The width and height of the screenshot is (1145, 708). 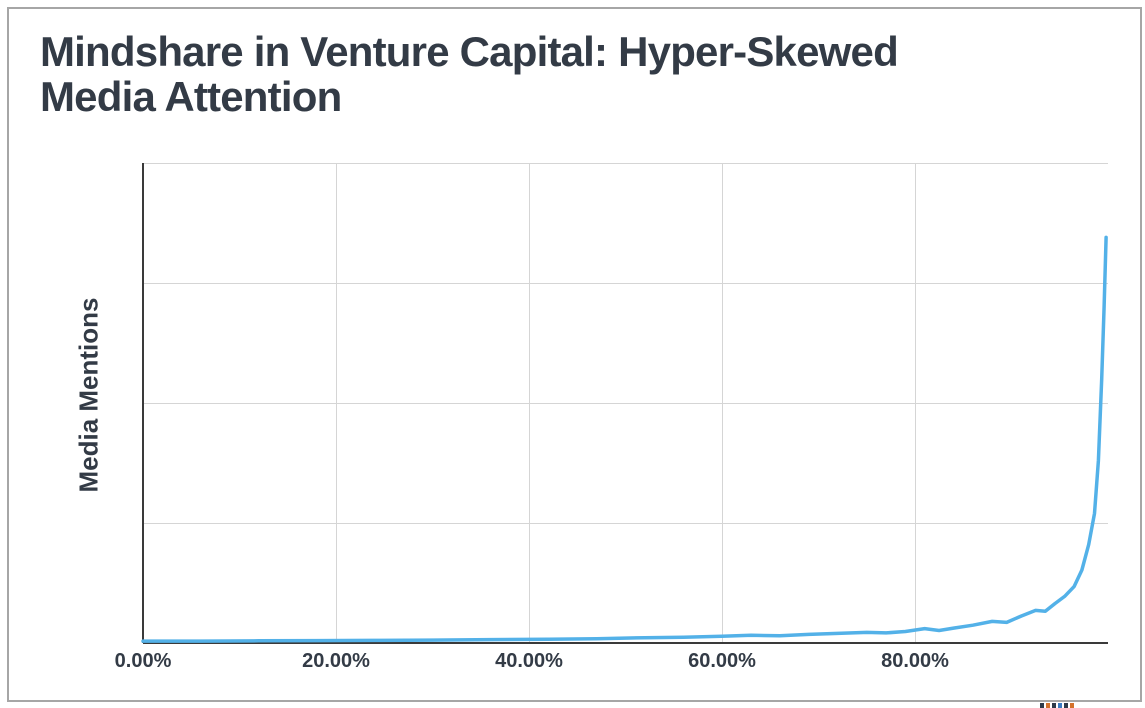 I want to click on x-tick-label: 20.00%, so click(x=336, y=661).